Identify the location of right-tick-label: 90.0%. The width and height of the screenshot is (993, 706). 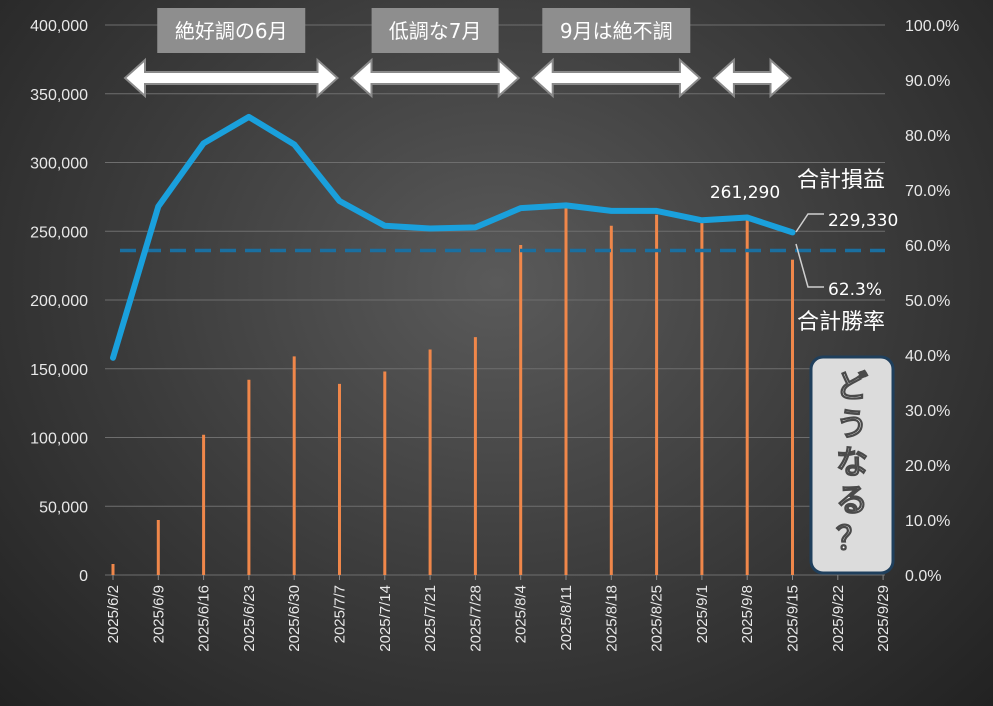
(927, 81).